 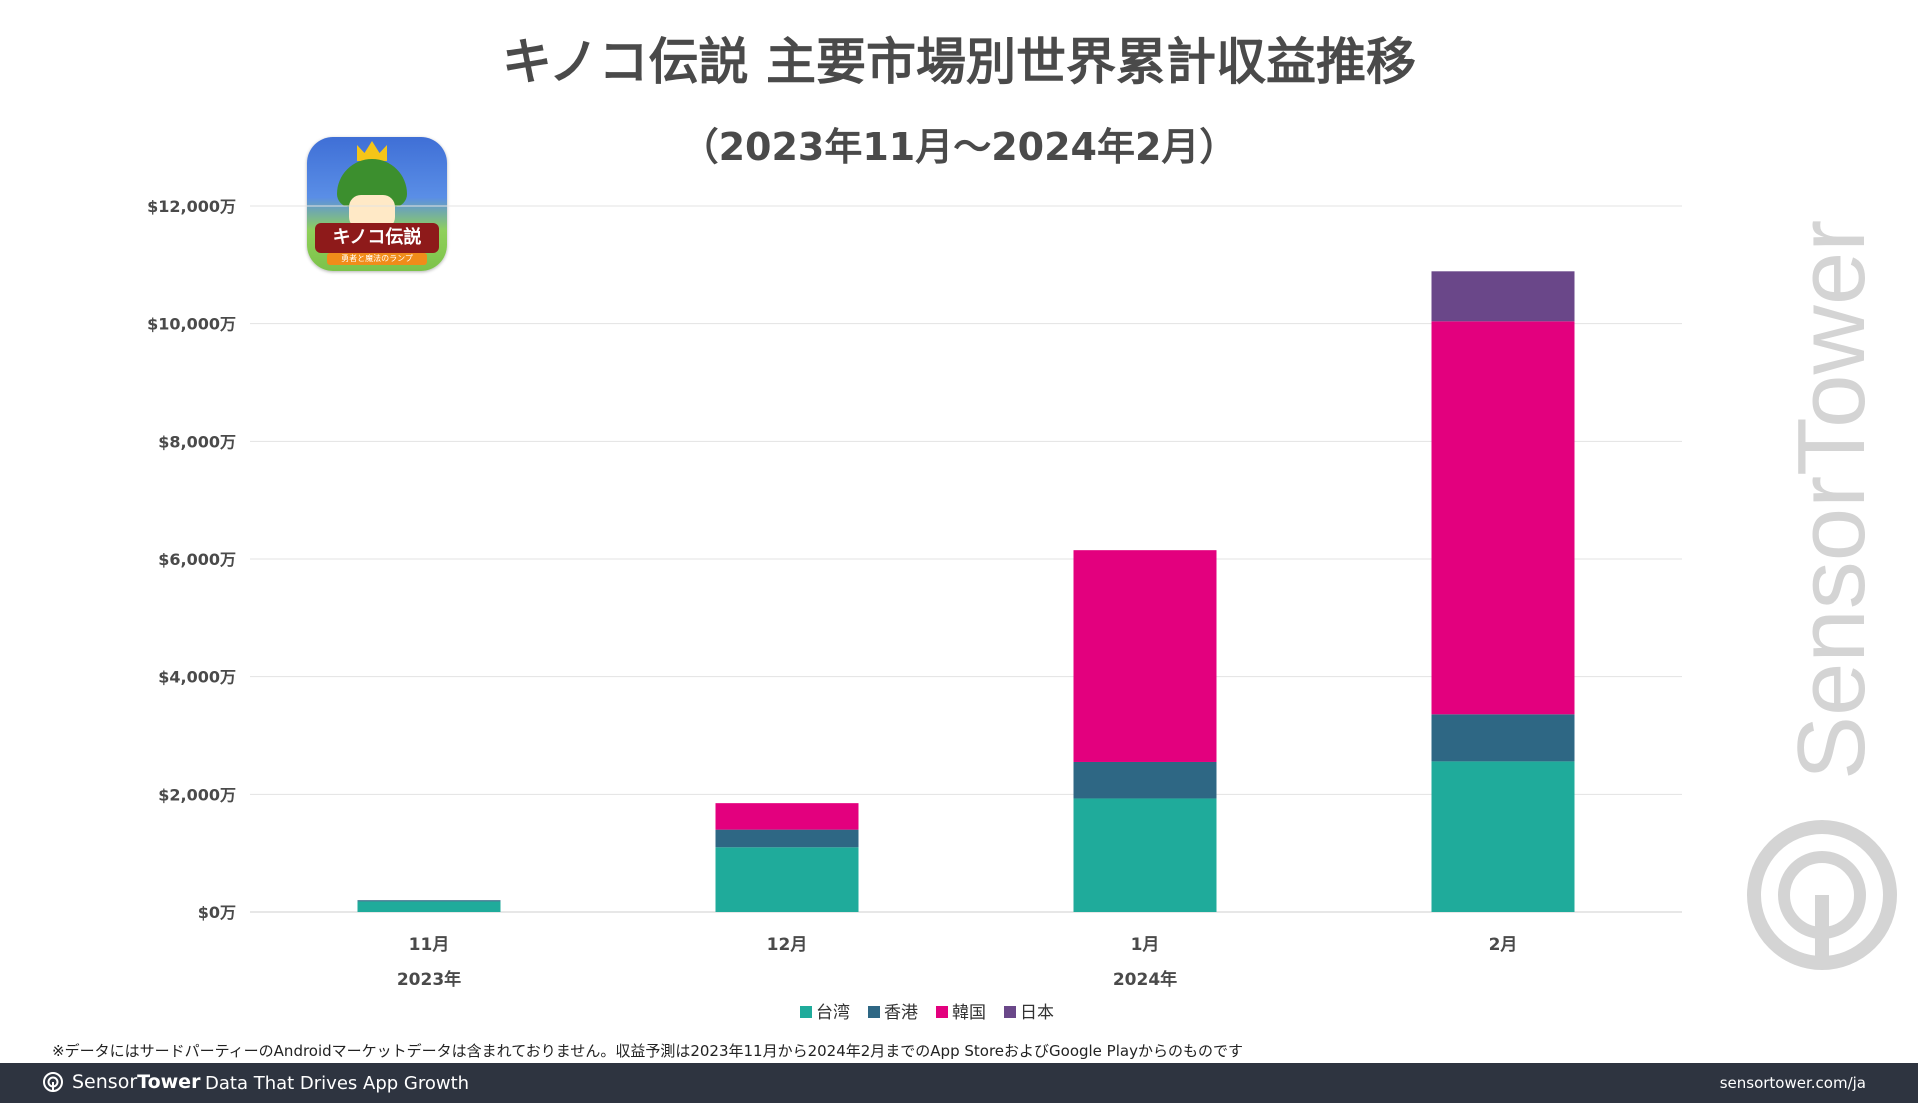 What do you see at coordinates (197, 441) in the screenshot?
I see `y-tick-label: $8,000万` at bounding box center [197, 441].